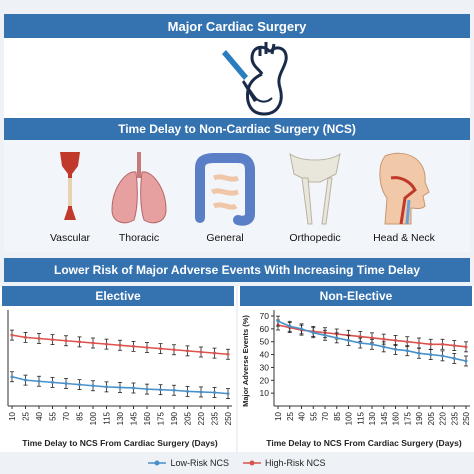 Image resolution: width=474 pixels, height=474 pixels. What do you see at coordinates (265, 316) in the screenshot?
I see `y-tick-label: 70` at bounding box center [265, 316].